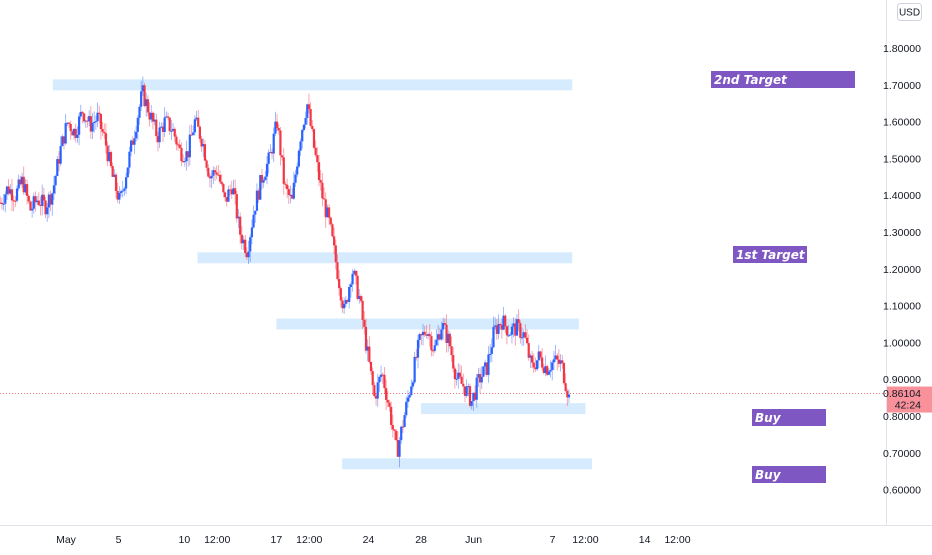 The height and width of the screenshot is (555, 932). Describe the element at coordinates (789, 417) in the screenshot. I see `note-box` at that location.